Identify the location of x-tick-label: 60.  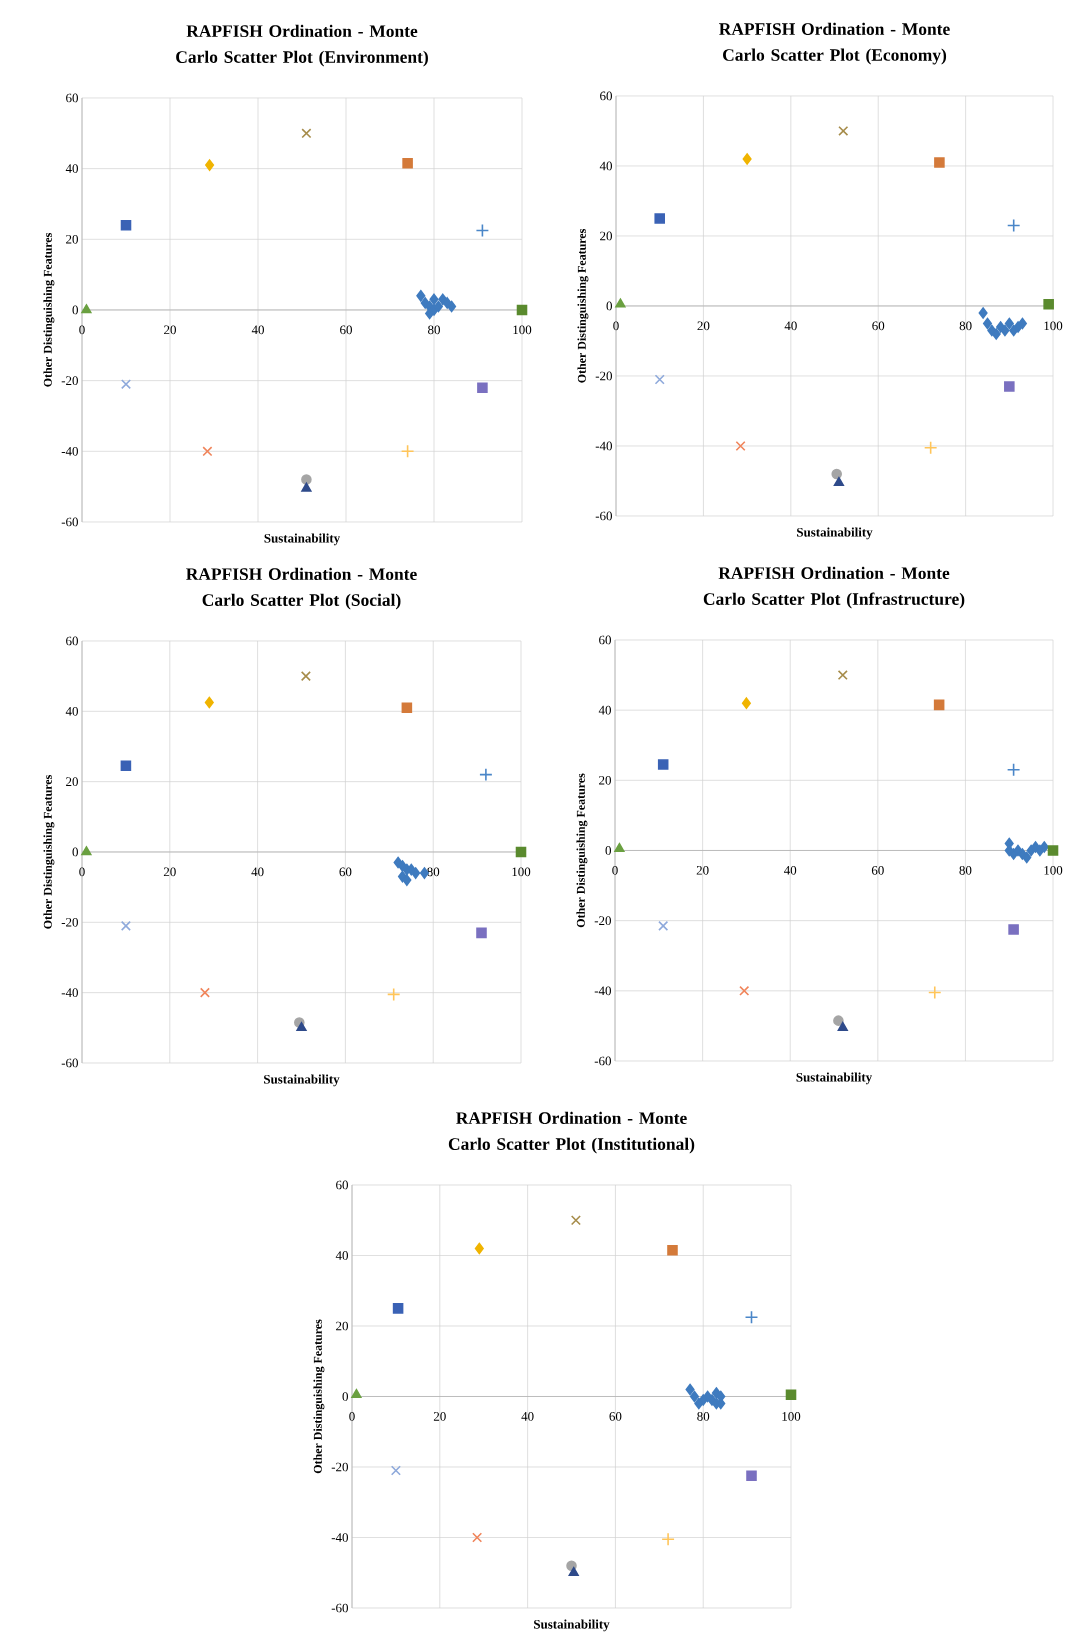
(877, 870).